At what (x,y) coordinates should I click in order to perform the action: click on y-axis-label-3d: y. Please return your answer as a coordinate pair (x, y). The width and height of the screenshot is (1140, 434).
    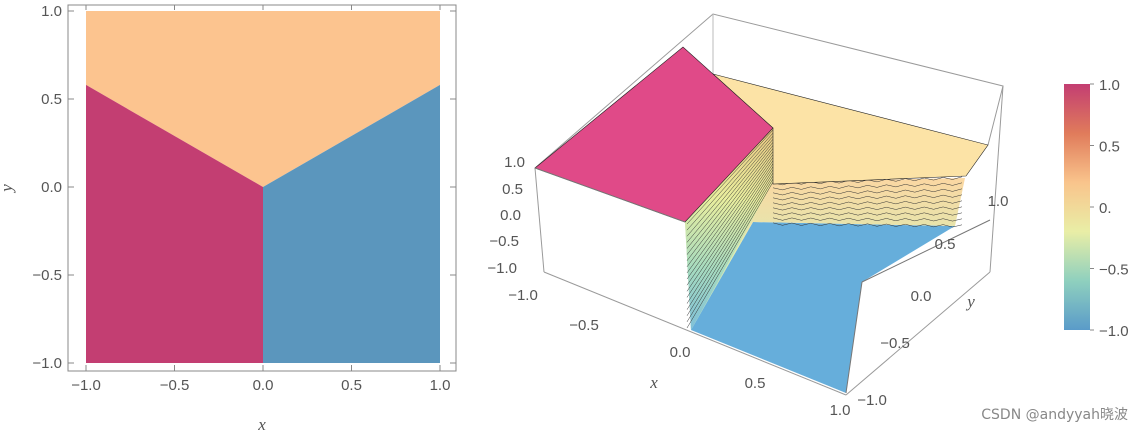
    Looking at the image, I should click on (970, 301).